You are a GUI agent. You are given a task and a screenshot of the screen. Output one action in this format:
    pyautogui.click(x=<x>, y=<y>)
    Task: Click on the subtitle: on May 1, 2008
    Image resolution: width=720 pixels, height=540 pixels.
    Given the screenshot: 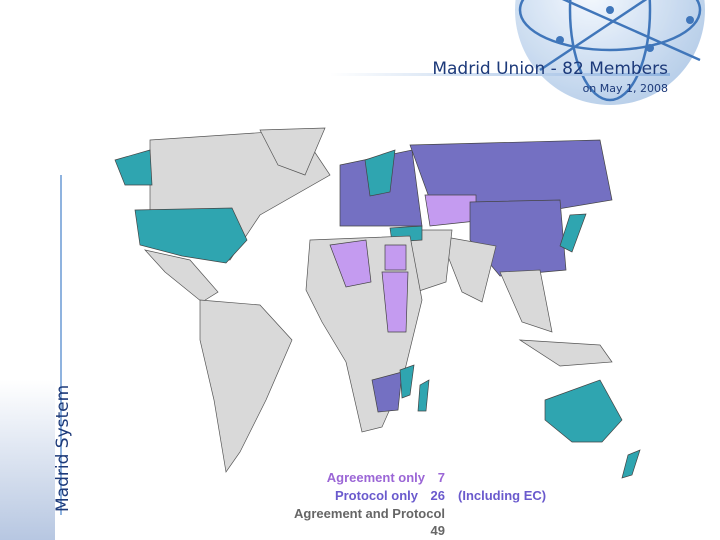 What is the action you would take?
    pyautogui.click(x=625, y=88)
    